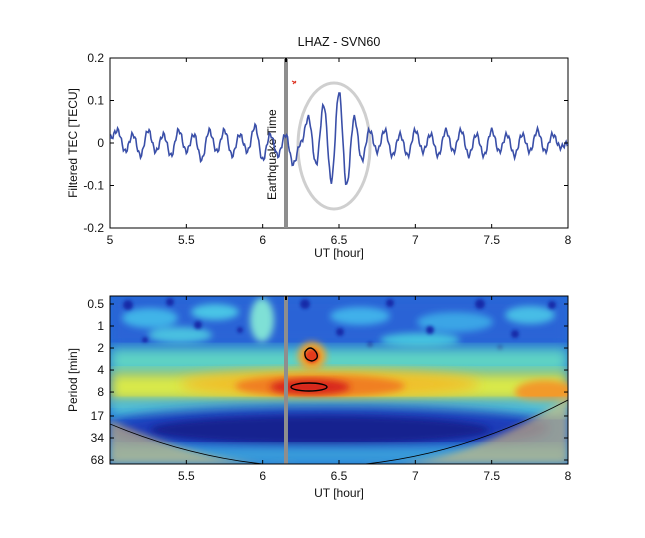 This screenshot has width=645, height=538. What do you see at coordinates (73, 143) in the screenshot?
I see `top-ylabel: Filtered TEC [TECU]` at bounding box center [73, 143].